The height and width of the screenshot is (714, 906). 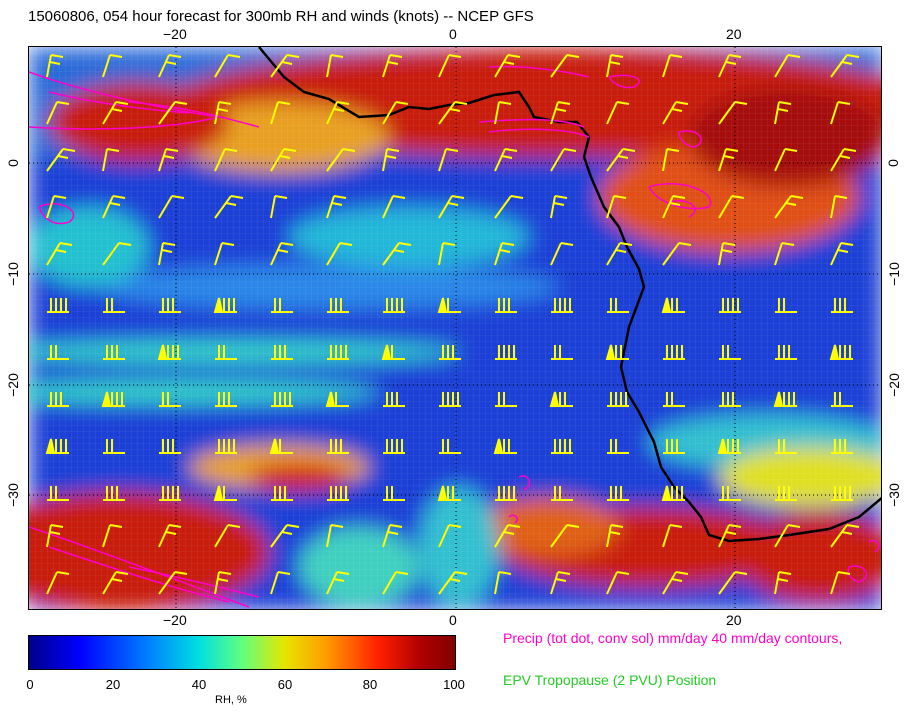 What do you see at coordinates (893, 385) in the screenshot?
I see `right-lat-label-neg20: −20` at bounding box center [893, 385].